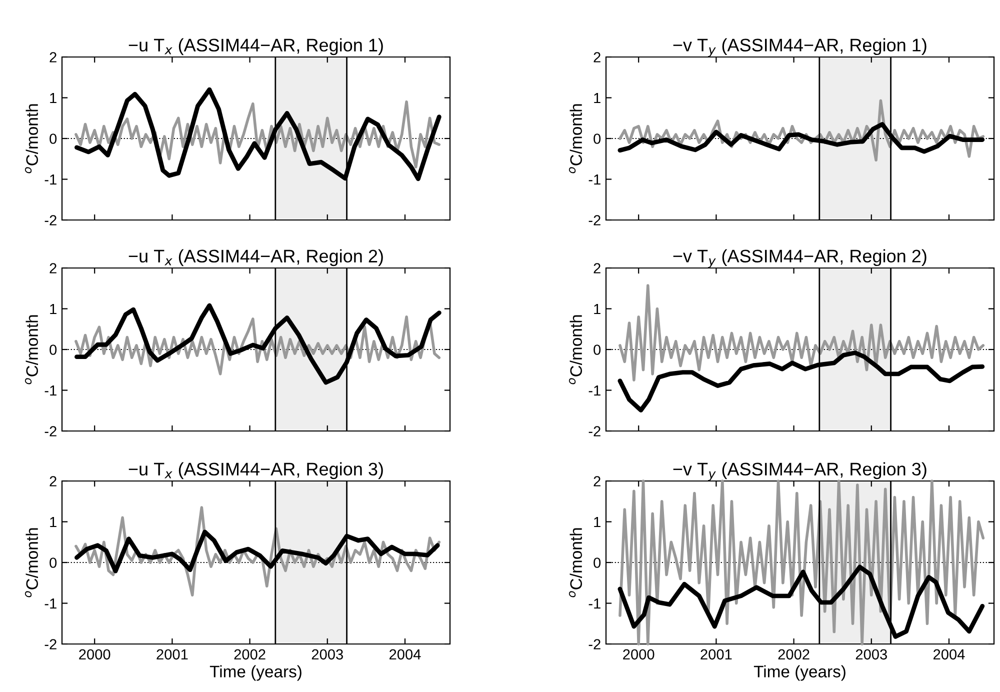 This screenshot has height=692, width=1000. I want to click on chart-title: −u T$_{x}$ (ASSIM44−AR, Region 3), so click(255, 471).